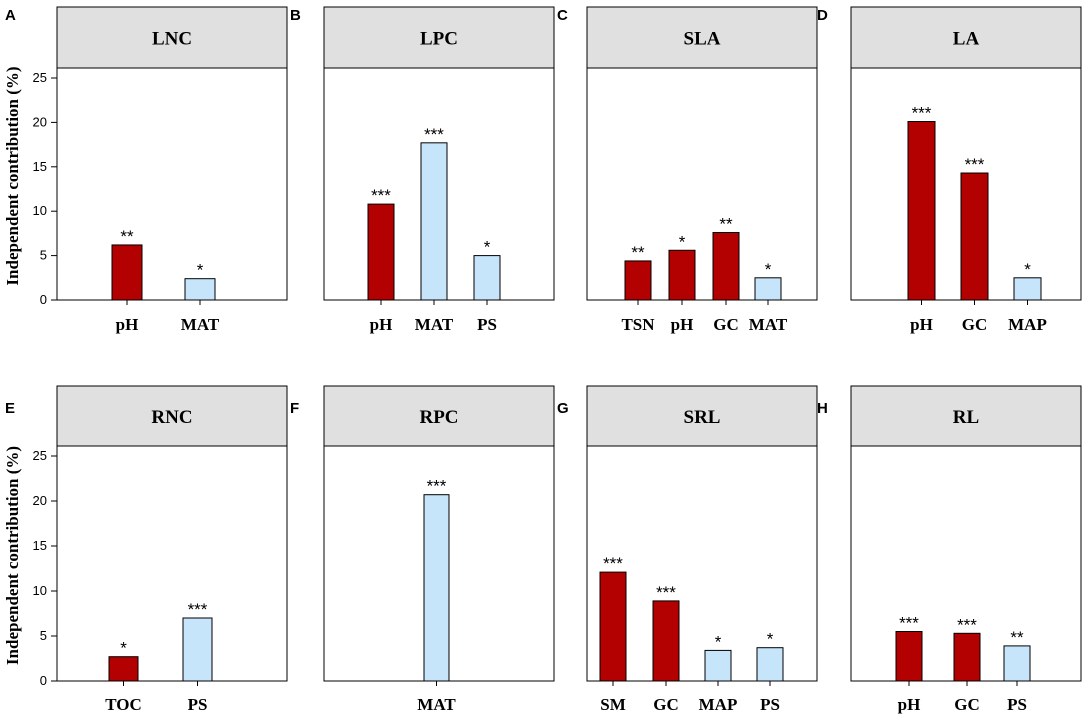 Image resolution: width=1084 pixels, height=715 pixels. I want to click on category-label: SM, so click(613, 704).